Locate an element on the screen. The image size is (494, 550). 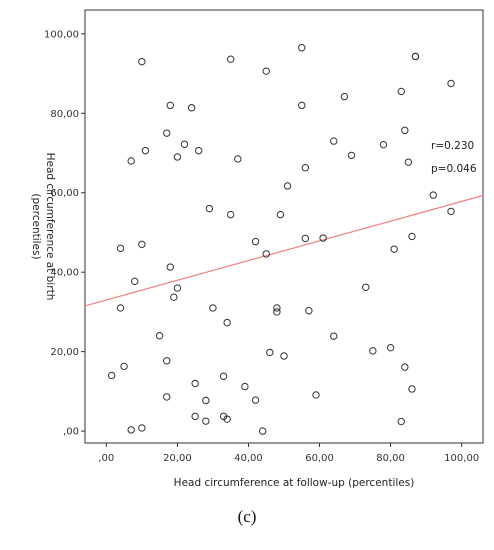
x-tick-label: ,00 is located at coordinates (106, 458).